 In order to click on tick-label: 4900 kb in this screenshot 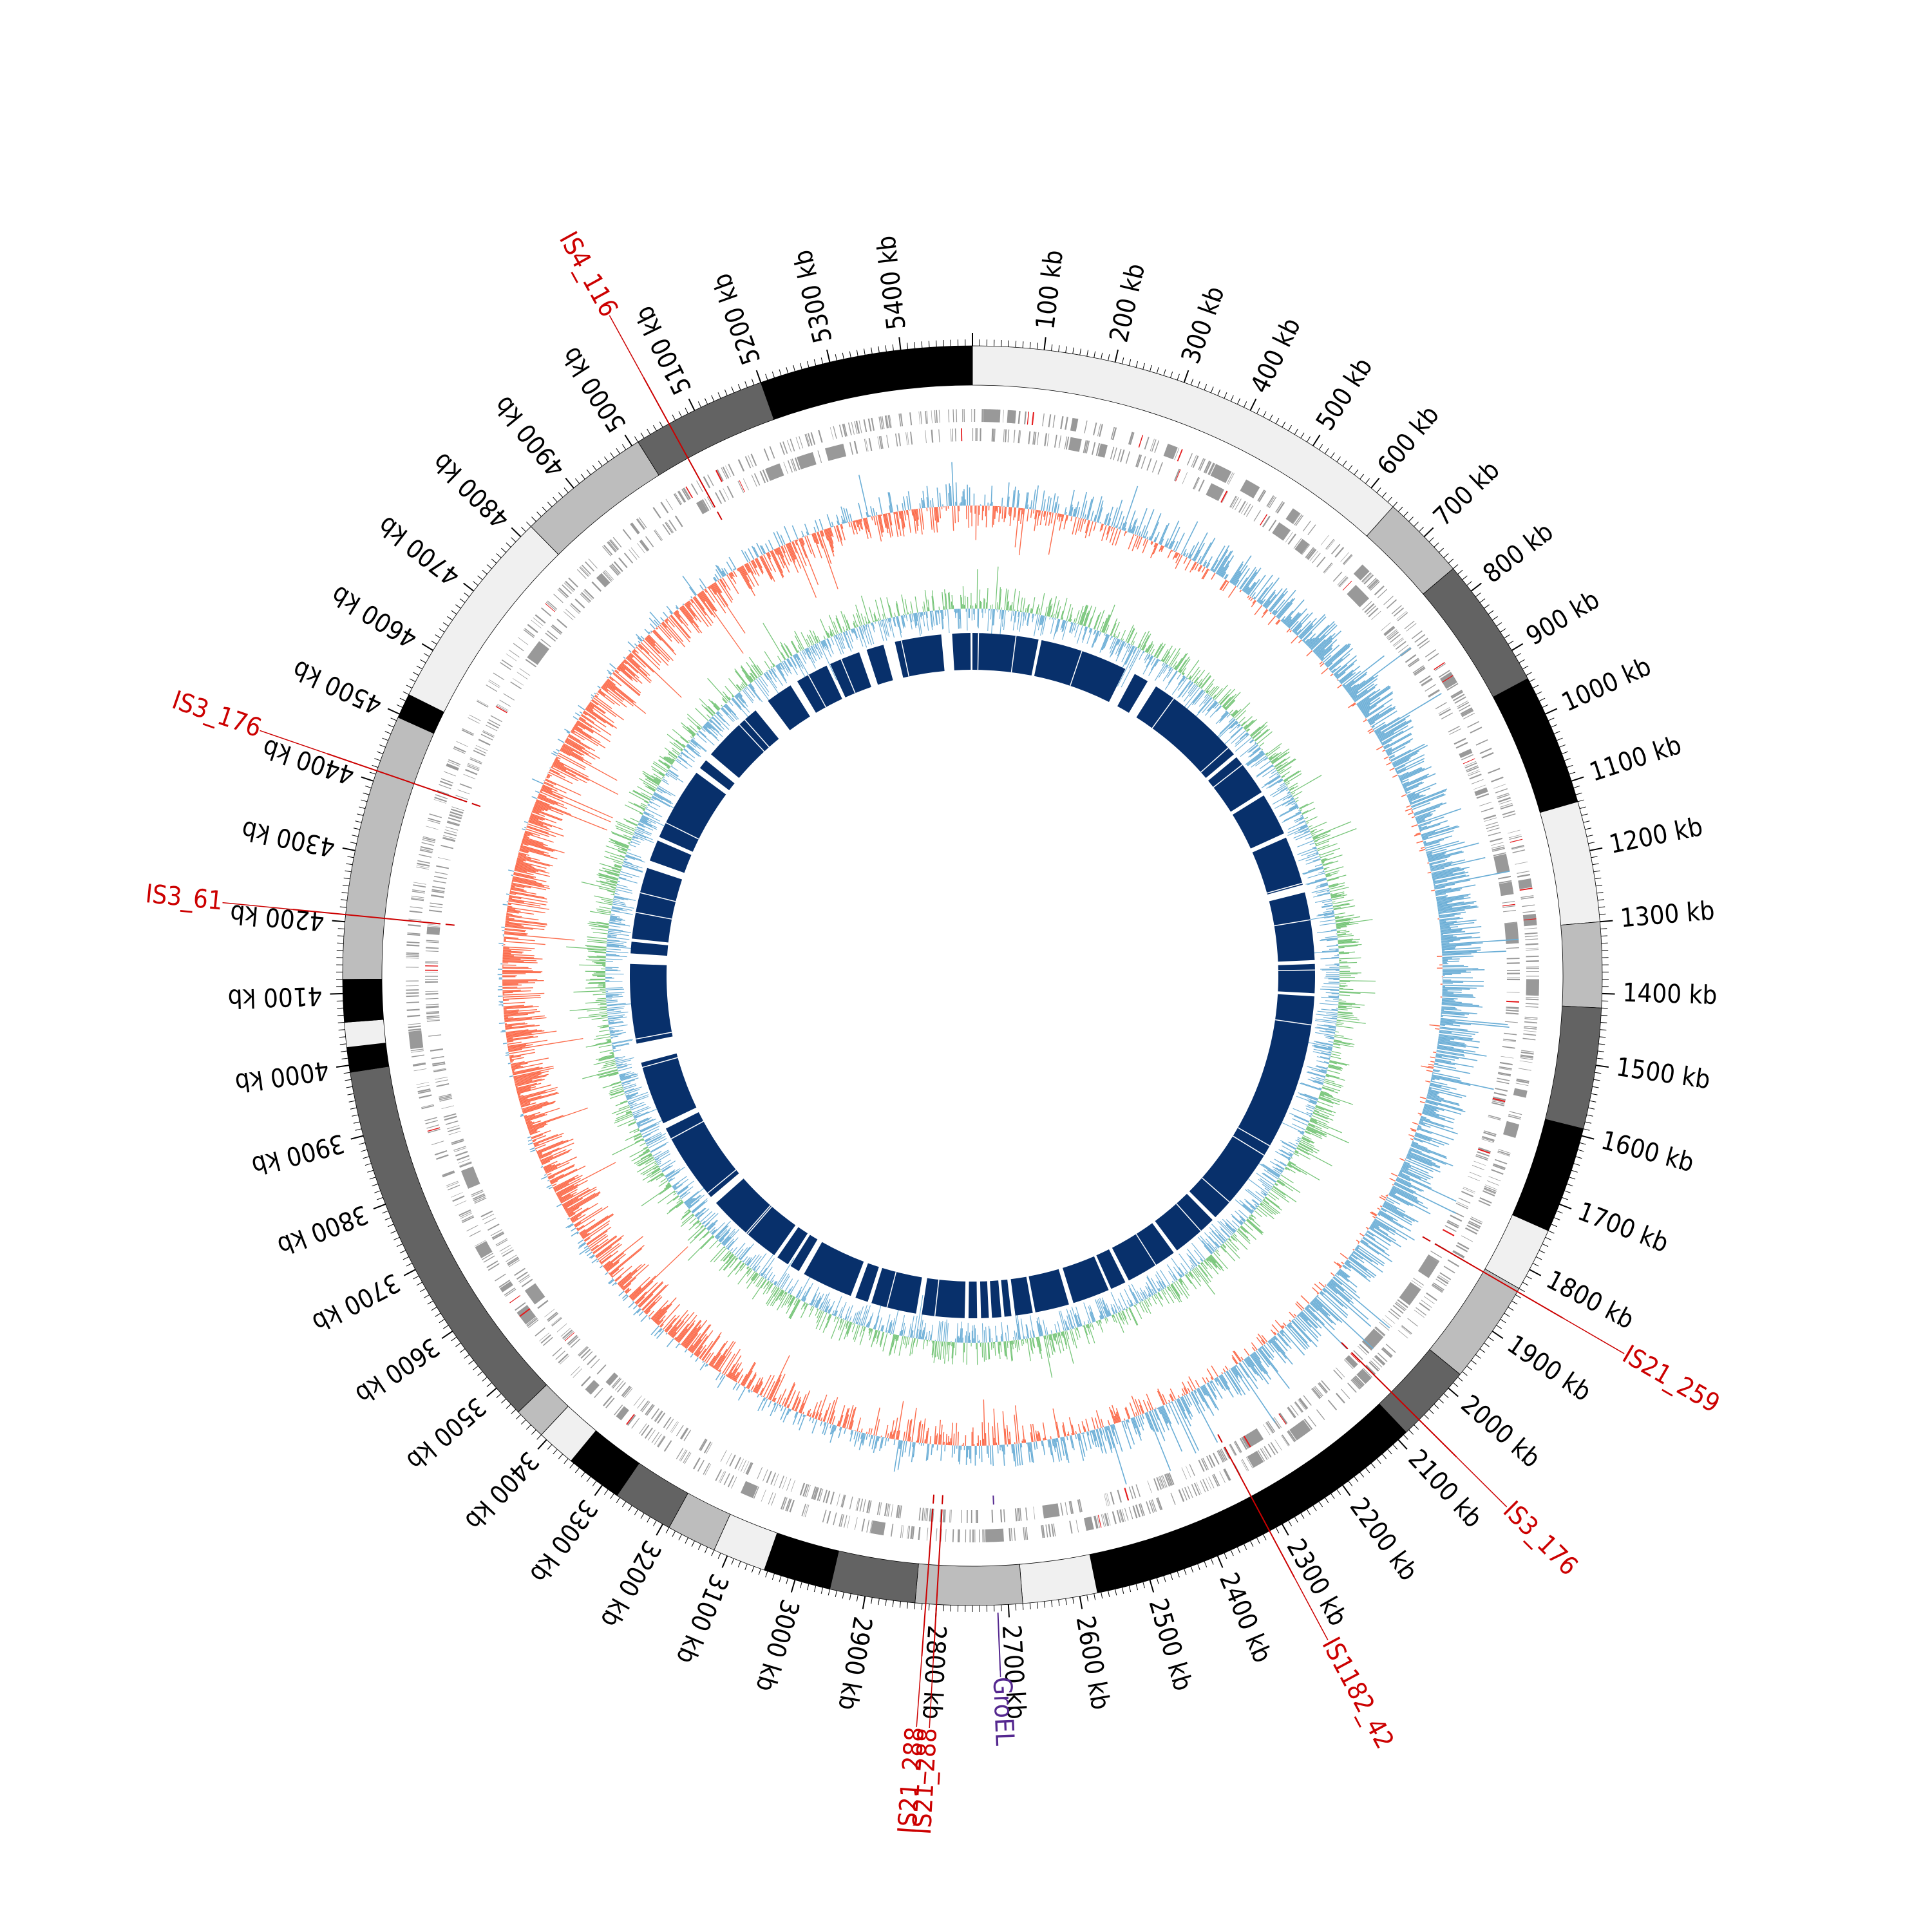, I will do `click(529, 436)`.